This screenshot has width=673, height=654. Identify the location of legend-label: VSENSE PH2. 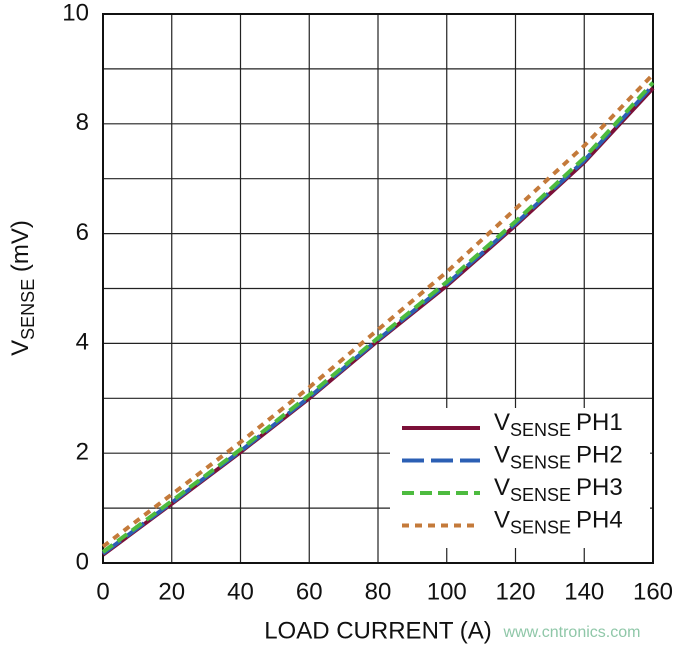
(558, 457).